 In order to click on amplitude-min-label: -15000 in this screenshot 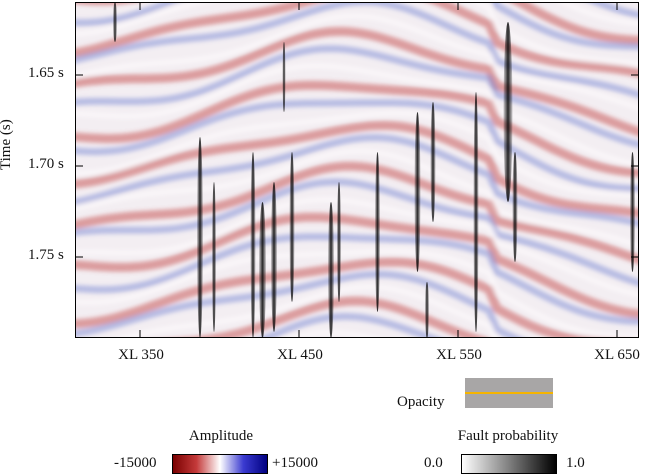, I will do `click(135, 463)`.